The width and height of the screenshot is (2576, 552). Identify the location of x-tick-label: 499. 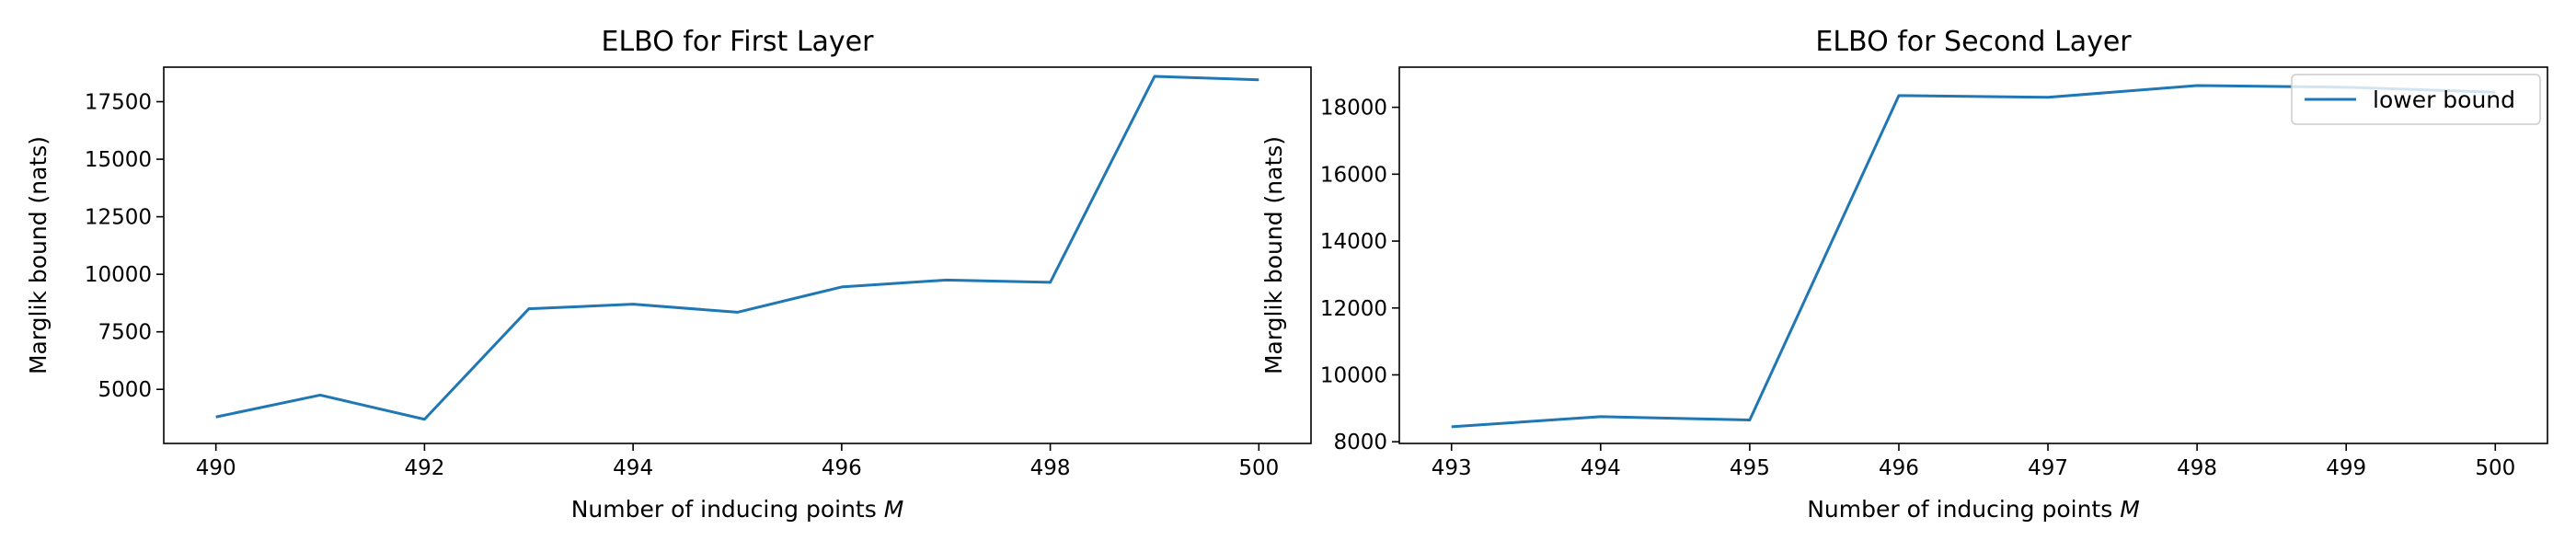
(2346, 468).